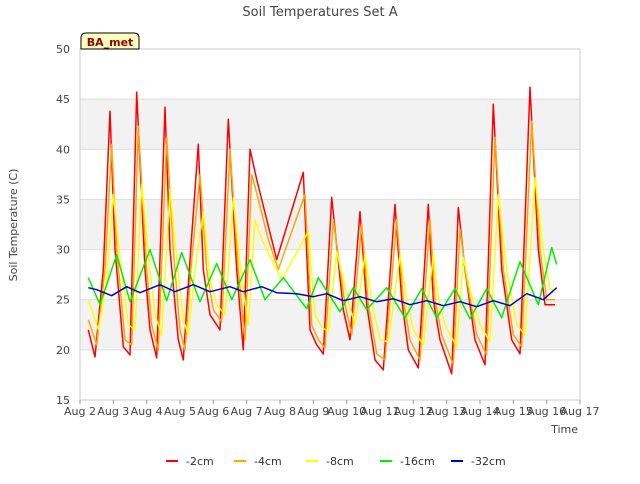  I want to click on legend-label: -32cm, so click(488, 461).